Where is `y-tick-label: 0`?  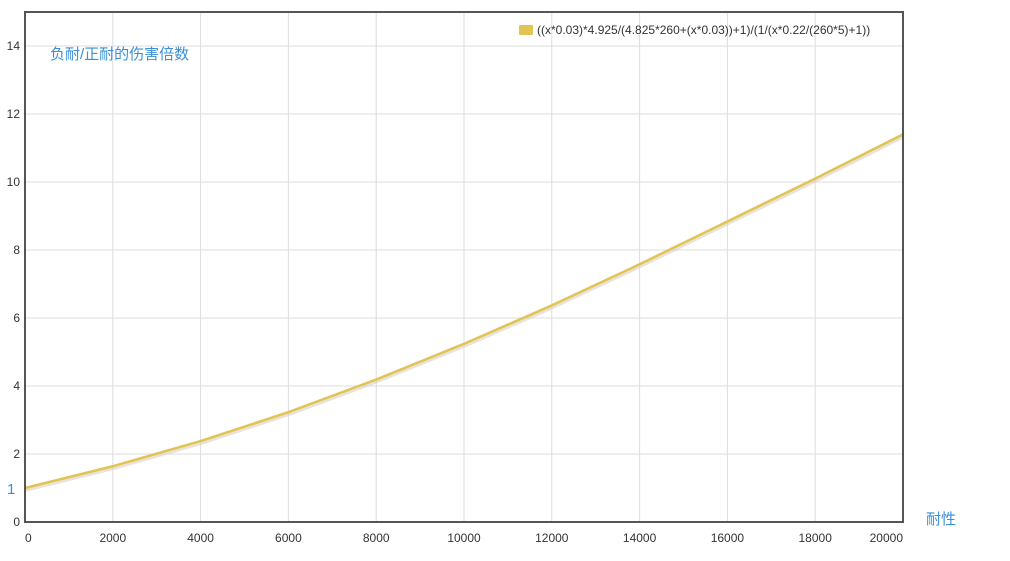
y-tick-label: 0 is located at coordinates (16, 522).